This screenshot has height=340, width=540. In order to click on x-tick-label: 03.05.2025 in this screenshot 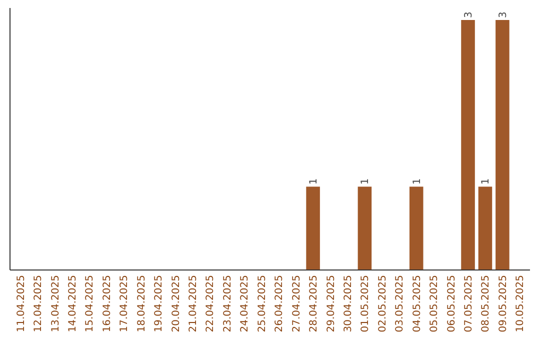, I will do `click(400, 303)`.